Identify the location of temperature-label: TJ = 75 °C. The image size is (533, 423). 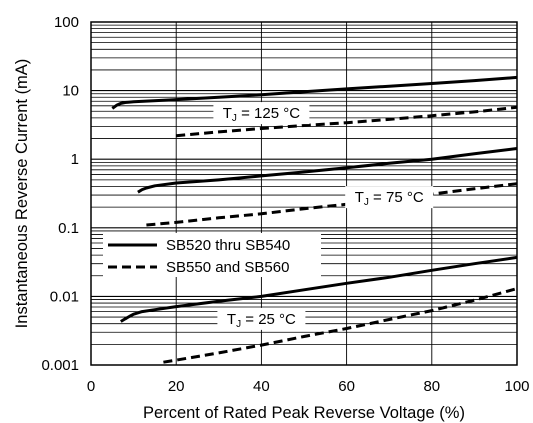
(389, 198).